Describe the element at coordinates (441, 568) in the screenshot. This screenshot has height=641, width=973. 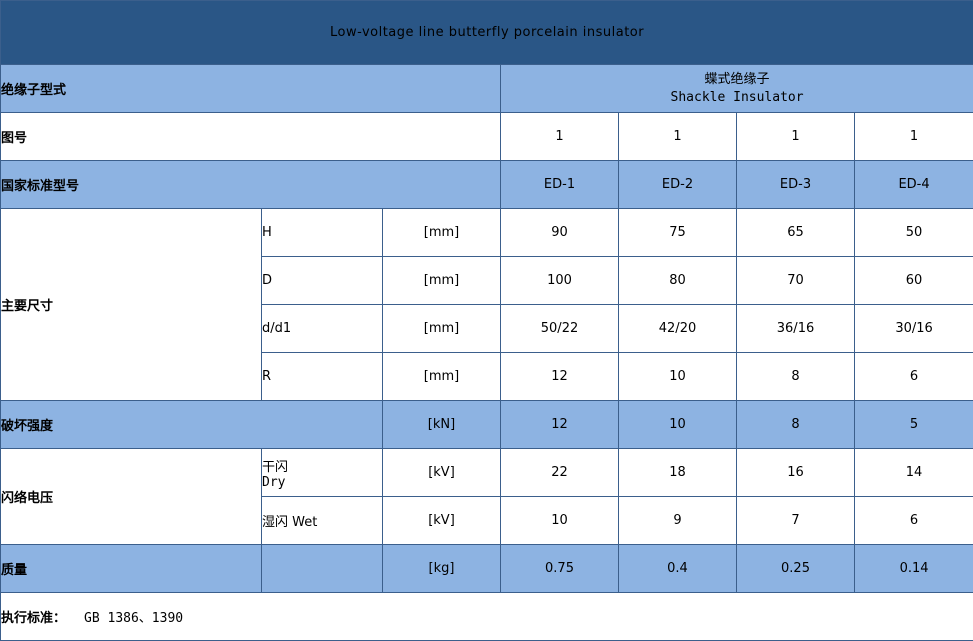
I see `mass-unit: [kg]` at that location.